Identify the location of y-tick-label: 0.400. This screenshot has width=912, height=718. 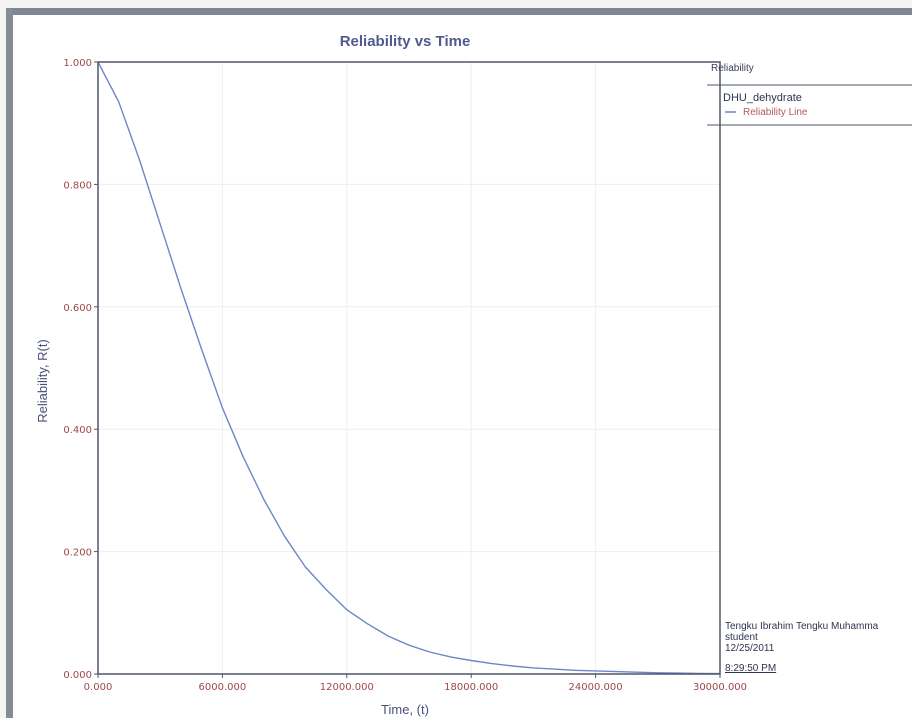
(77, 430).